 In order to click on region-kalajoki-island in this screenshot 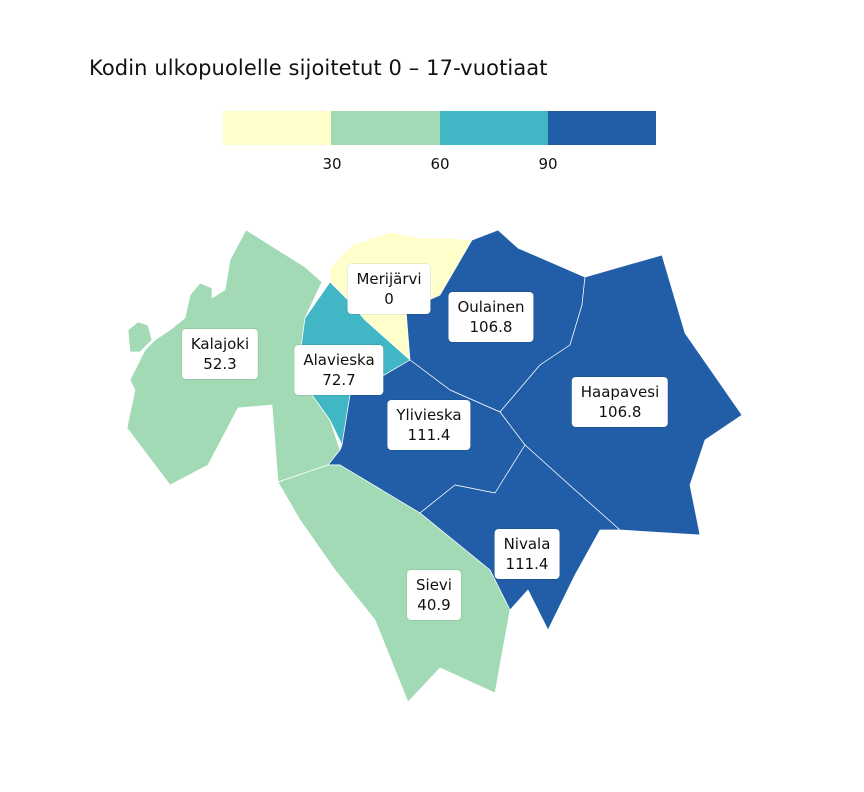, I will do `click(140, 337)`.